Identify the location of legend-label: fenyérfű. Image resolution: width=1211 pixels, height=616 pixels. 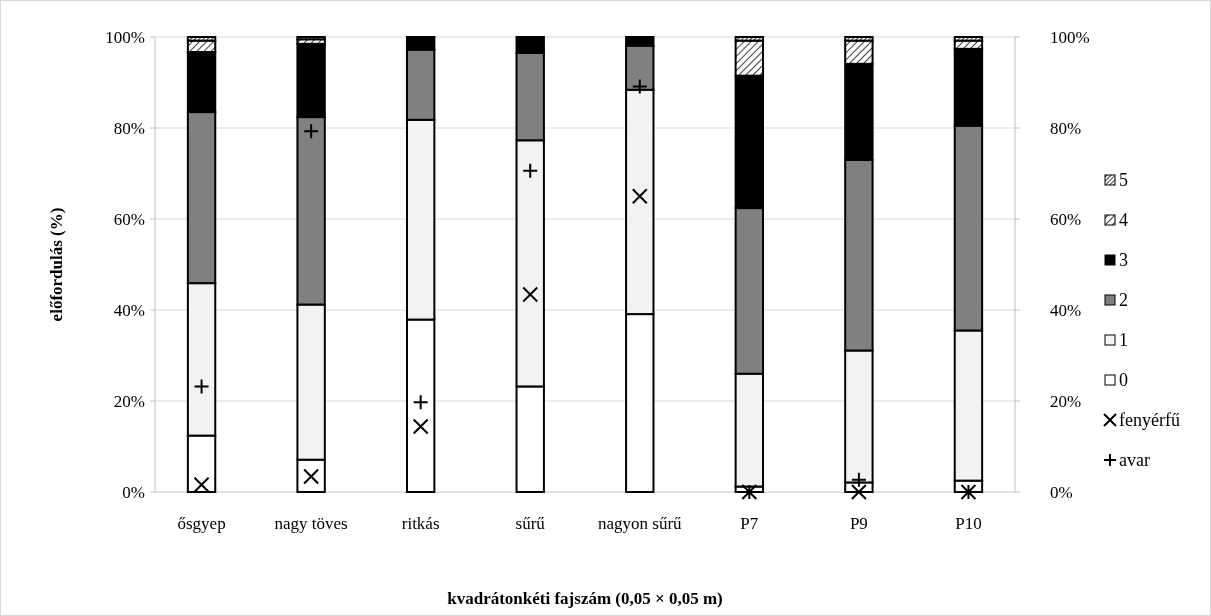
(1149, 420).